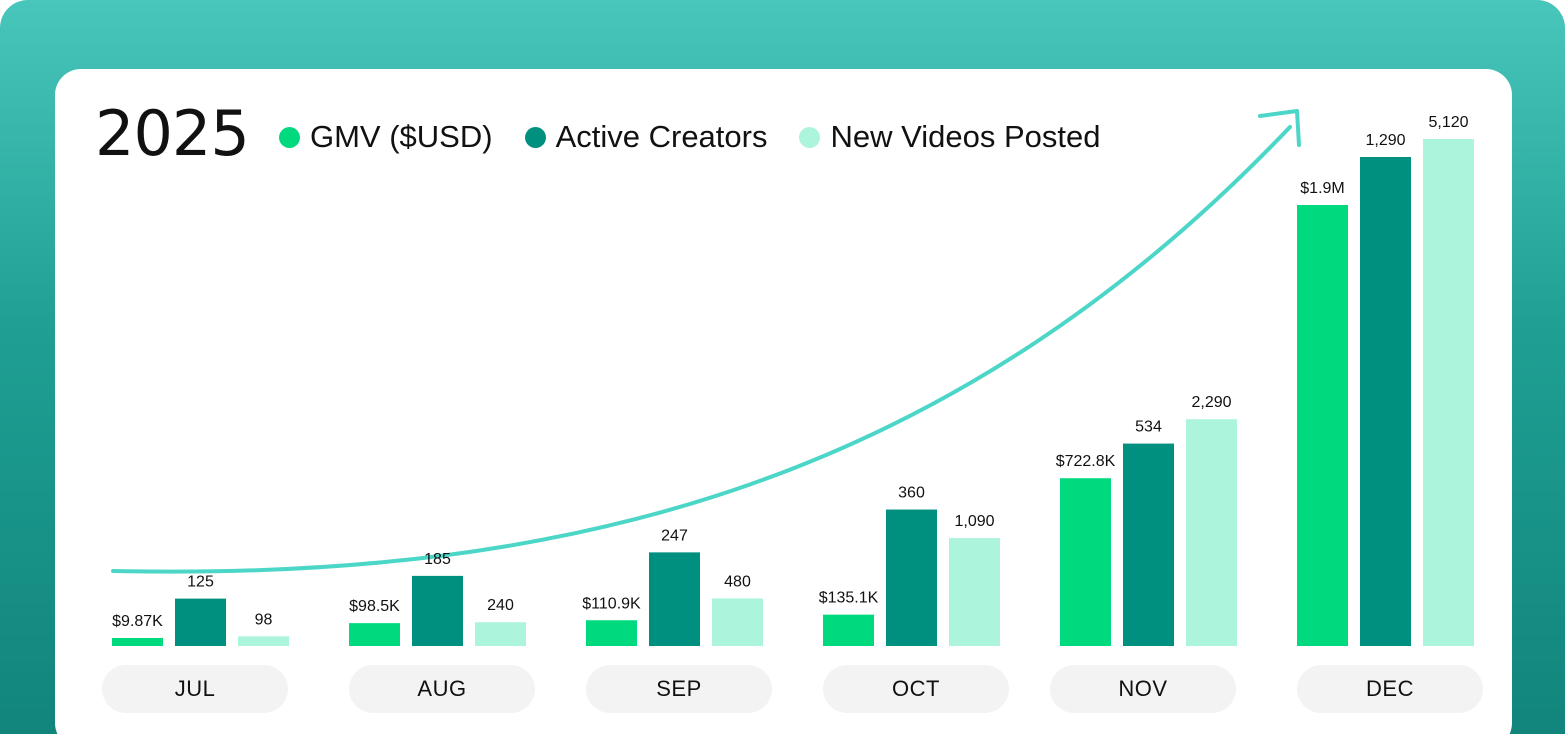  What do you see at coordinates (848, 630) in the screenshot?
I see `bar-gmv-oct` at bounding box center [848, 630].